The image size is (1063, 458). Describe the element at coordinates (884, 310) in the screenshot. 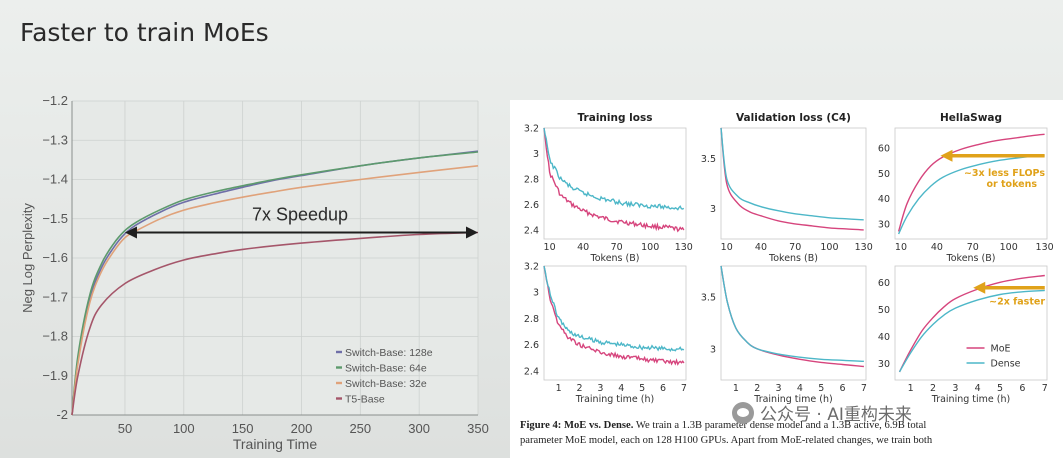

I see `subplot-y-tick-label: 50` at that location.